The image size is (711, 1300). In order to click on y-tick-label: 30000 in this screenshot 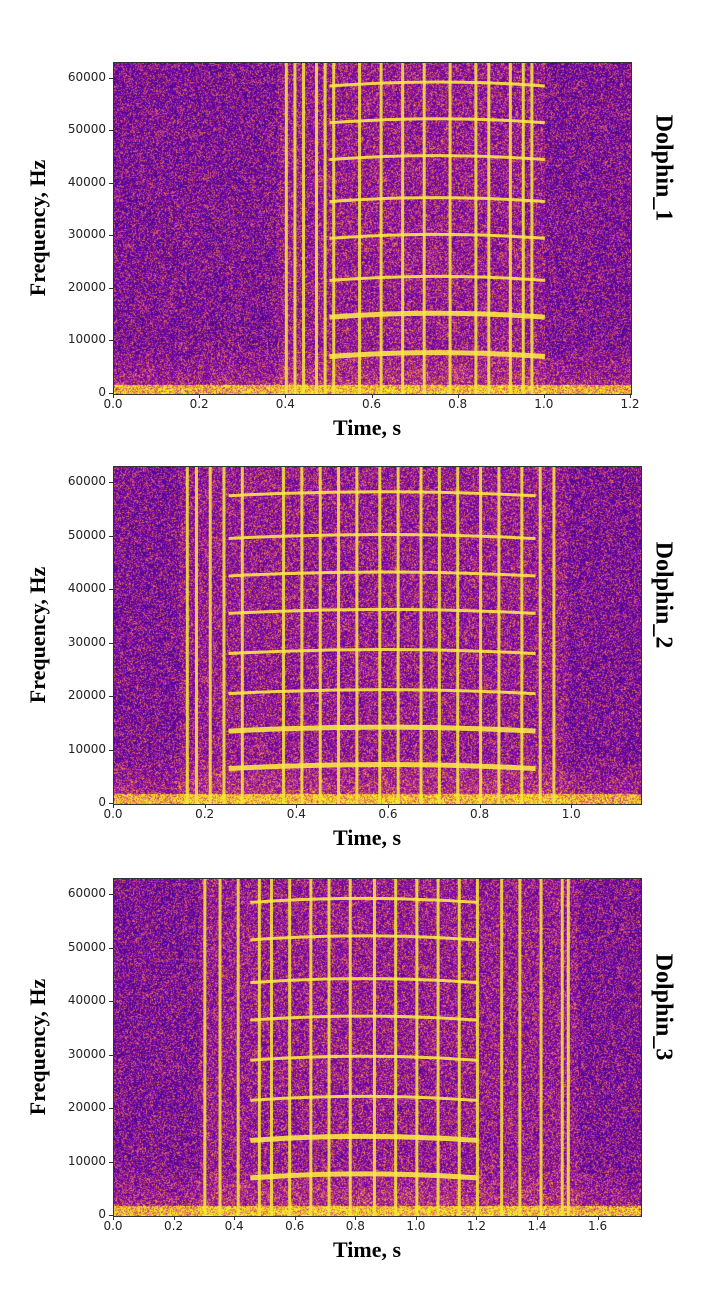, I will do `click(86, 641)`.